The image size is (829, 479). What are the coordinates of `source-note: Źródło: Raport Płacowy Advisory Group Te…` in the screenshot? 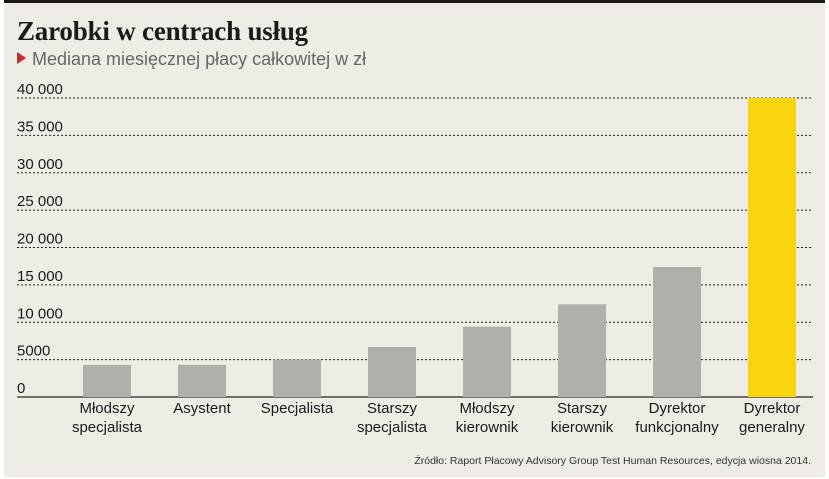 It's located at (612, 461).